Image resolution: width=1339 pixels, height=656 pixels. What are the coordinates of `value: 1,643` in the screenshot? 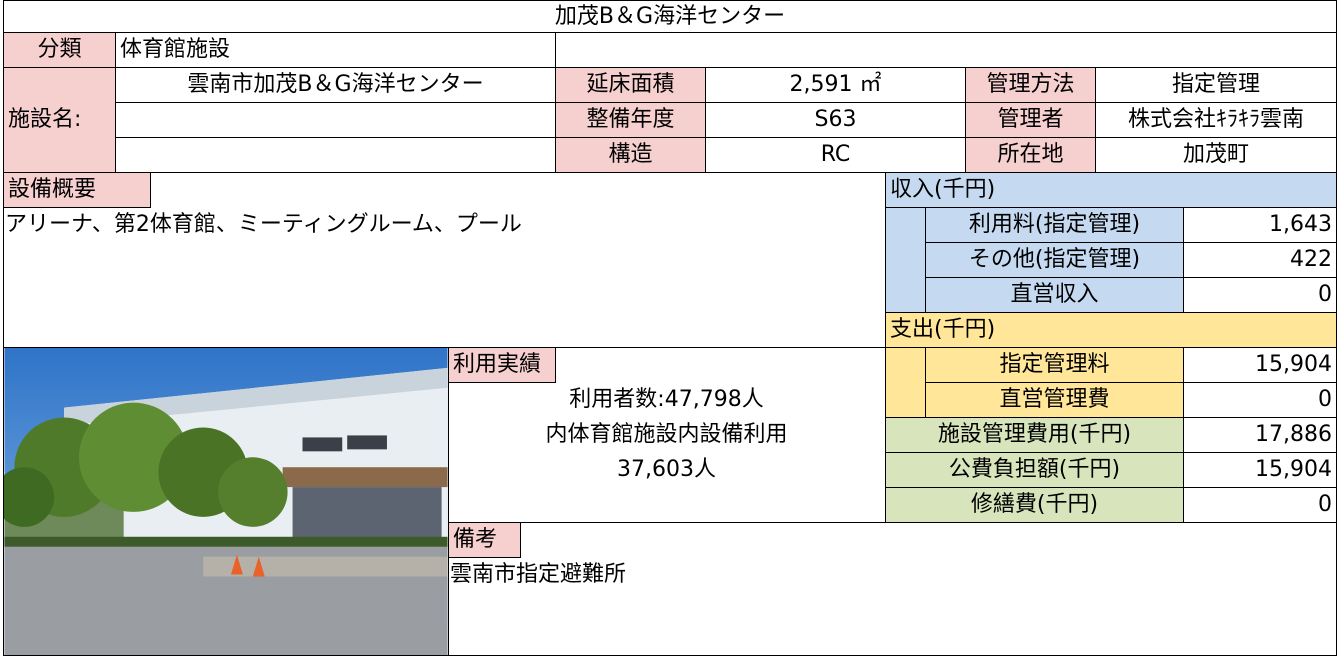 It's located at (1260, 225).